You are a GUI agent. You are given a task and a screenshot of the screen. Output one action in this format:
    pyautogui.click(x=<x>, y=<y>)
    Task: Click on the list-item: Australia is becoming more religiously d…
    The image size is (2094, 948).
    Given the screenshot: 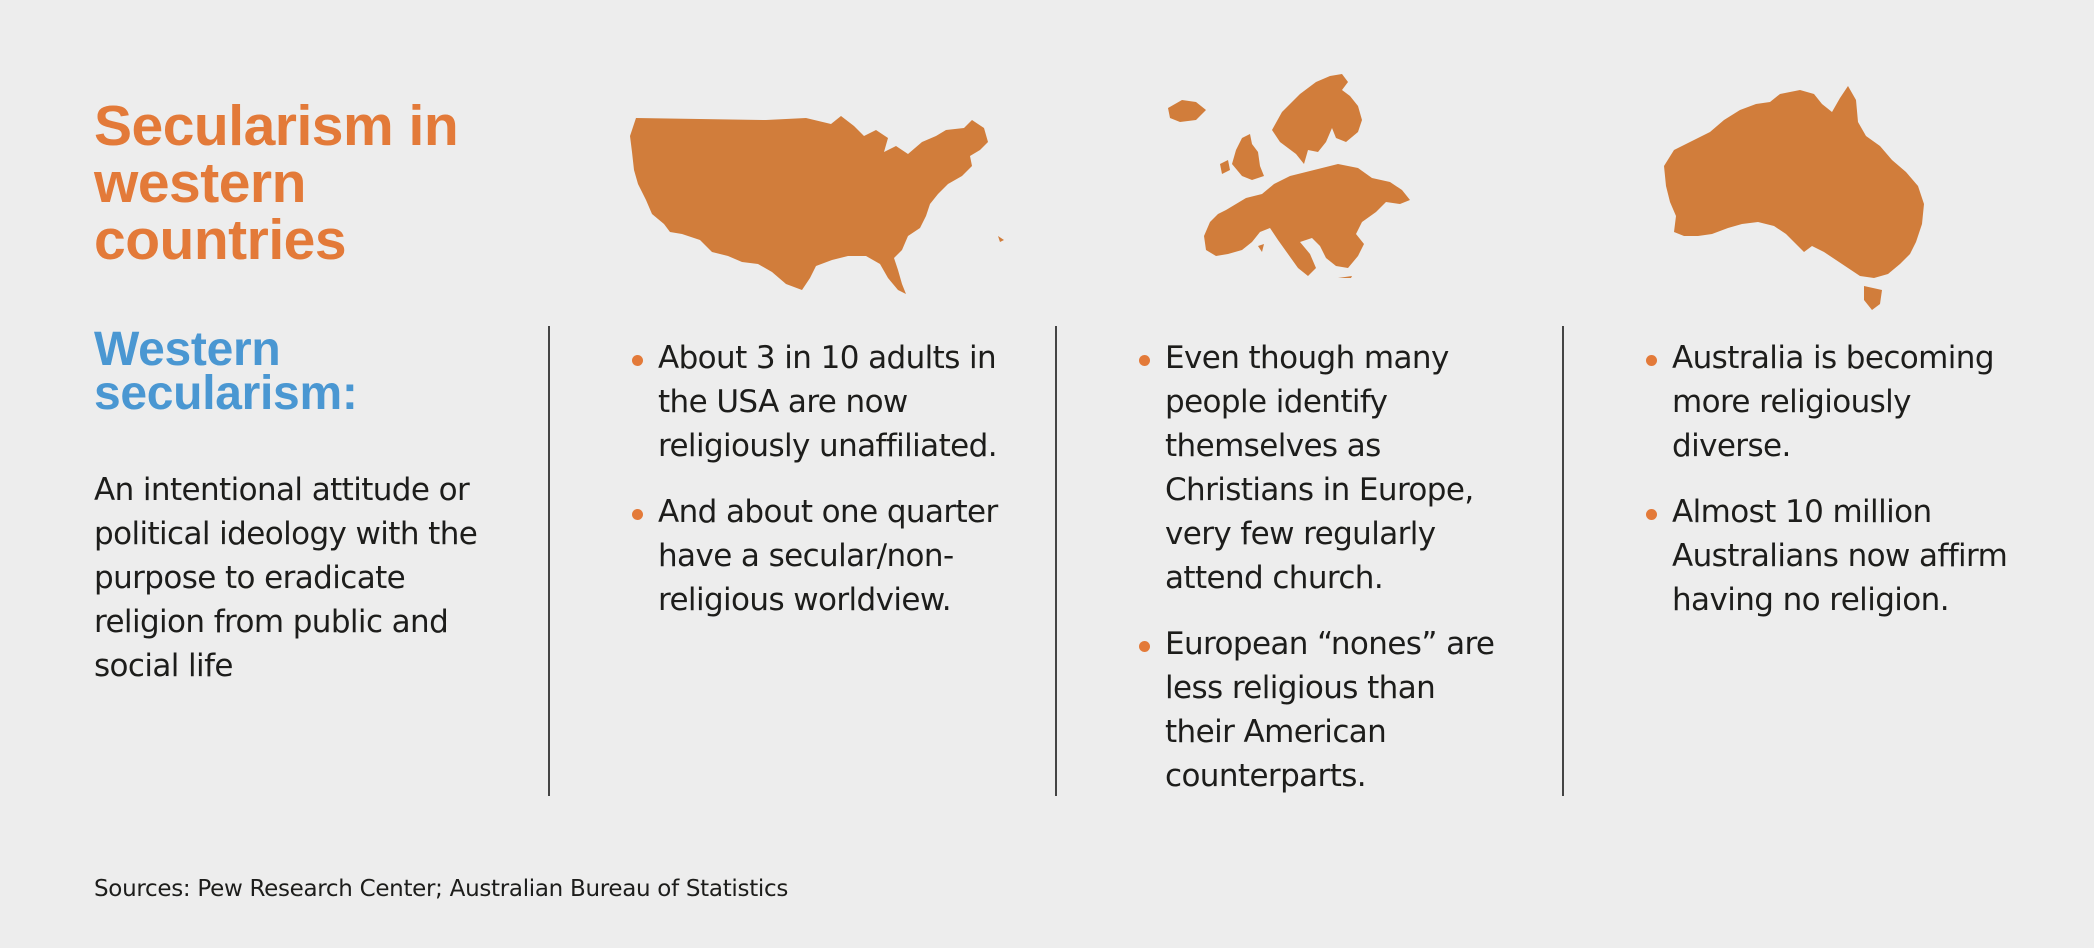 What is the action you would take?
    pyautogui.click(x=1829, y=402)
    